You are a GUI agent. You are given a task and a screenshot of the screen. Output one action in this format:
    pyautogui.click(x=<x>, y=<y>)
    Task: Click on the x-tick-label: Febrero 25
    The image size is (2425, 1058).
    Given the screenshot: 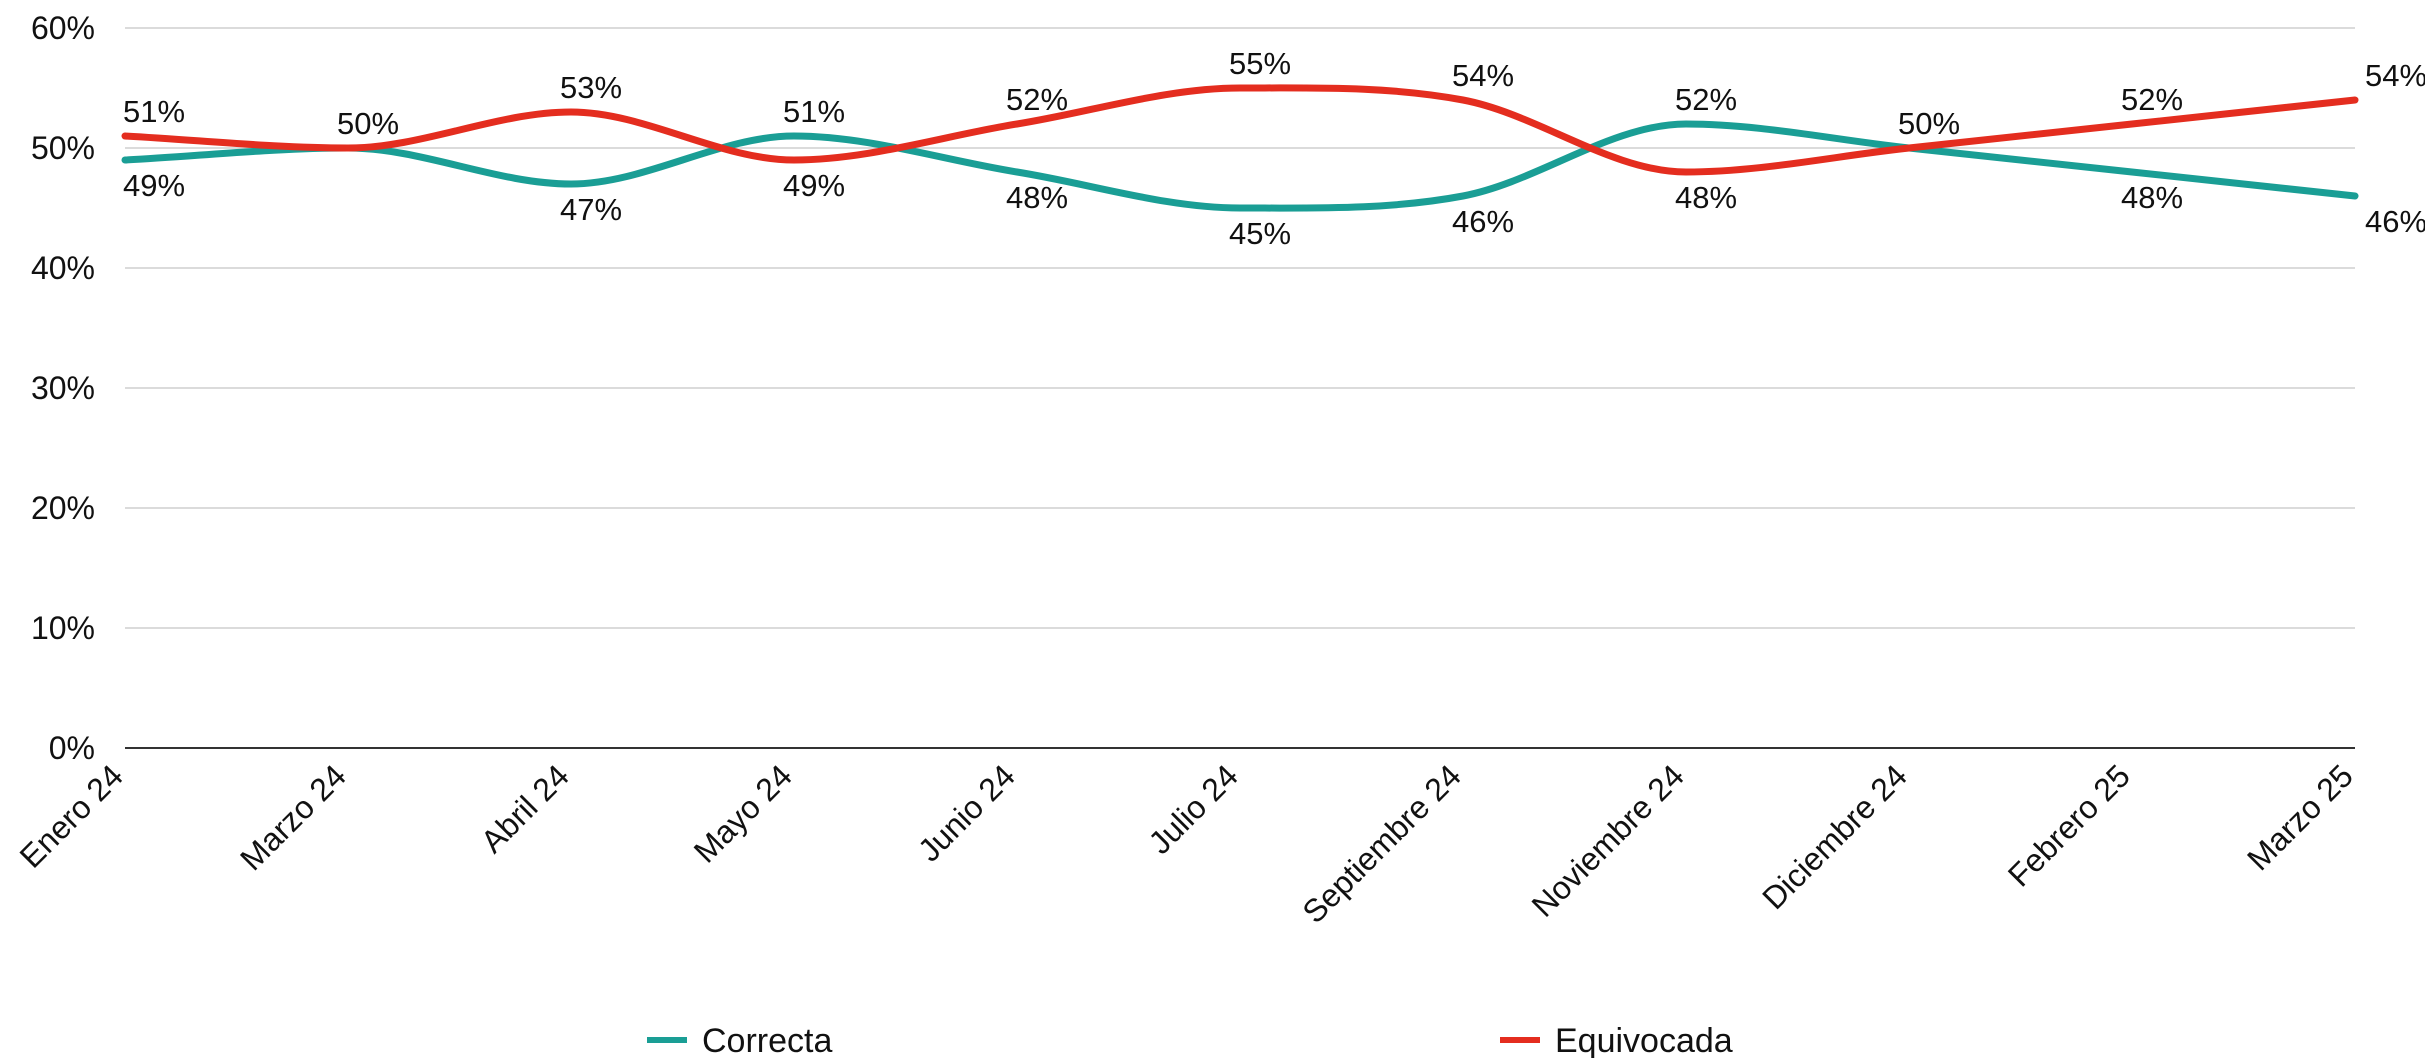 What is the action you would take?
    pyautogui.click(x=2069, y=825)
    